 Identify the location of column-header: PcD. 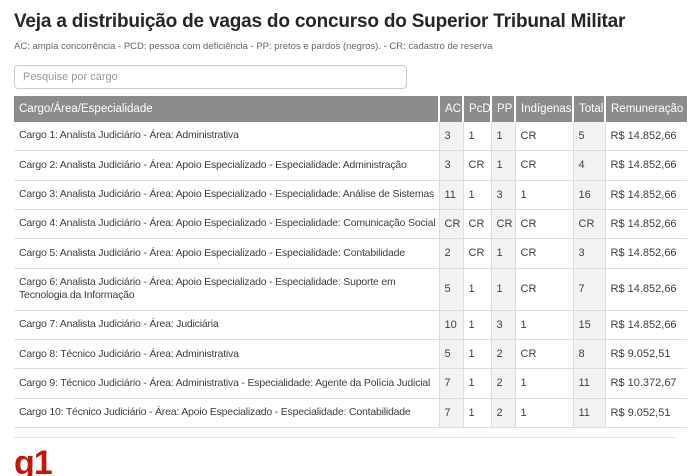
(476, 109).